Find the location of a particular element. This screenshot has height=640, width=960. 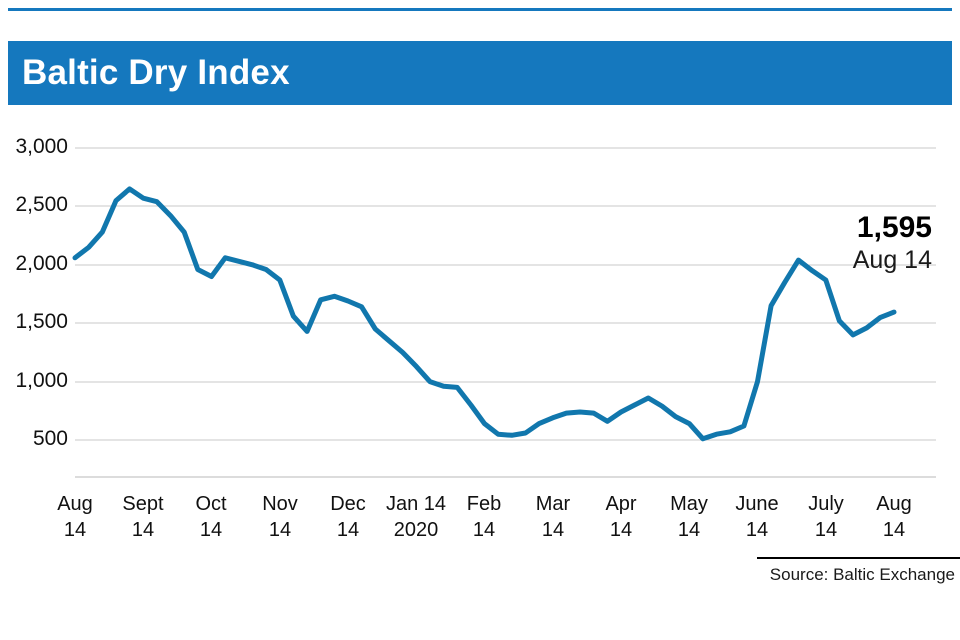

x-axis-label: Mar 14 is located at coordinates (553, 517).